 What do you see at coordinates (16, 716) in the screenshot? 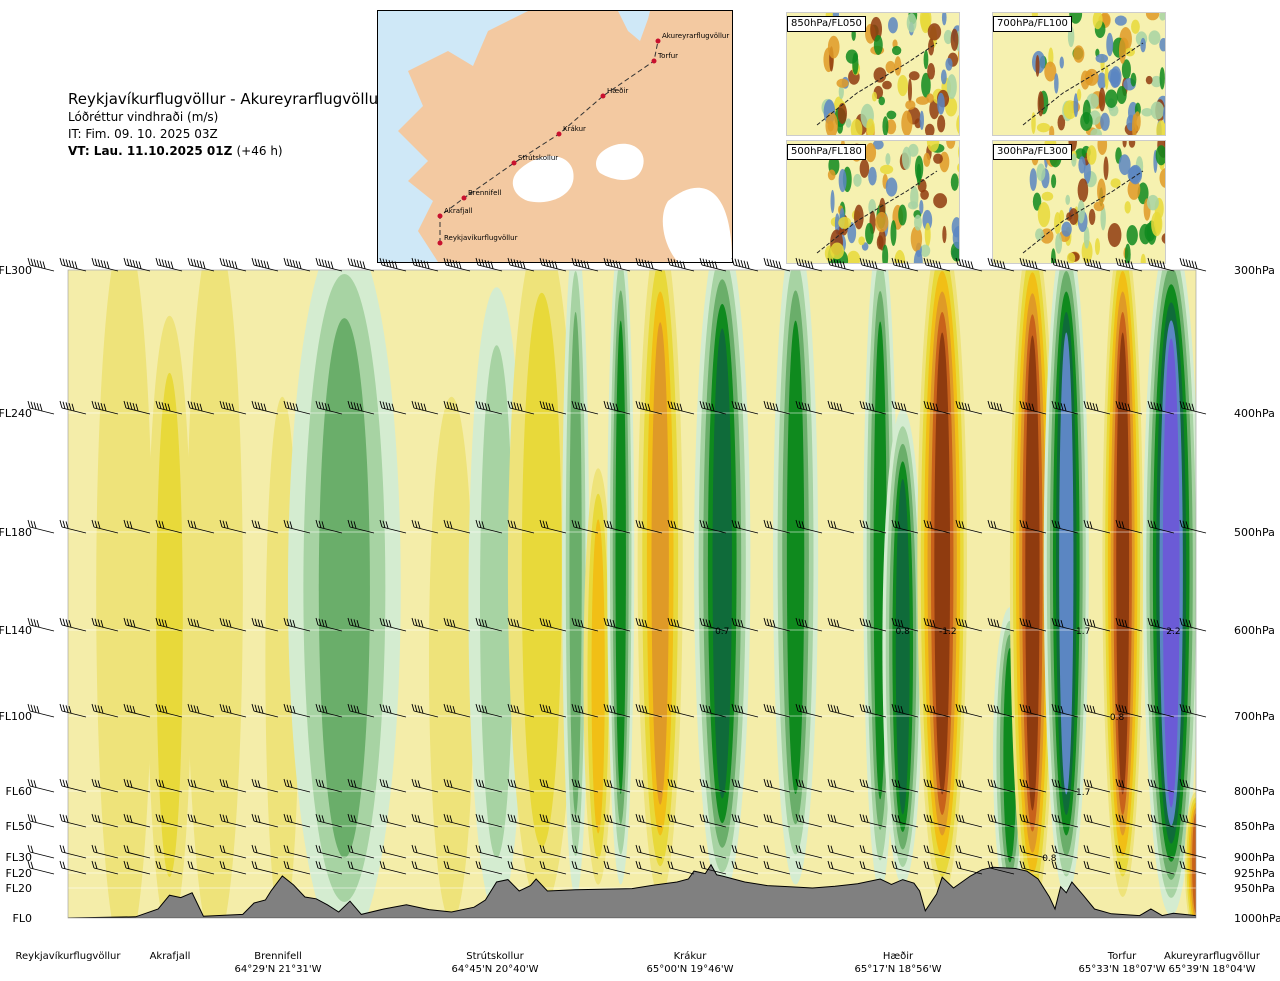
I see `fl-tick-label: FL100` at bounding box center [16, 716].